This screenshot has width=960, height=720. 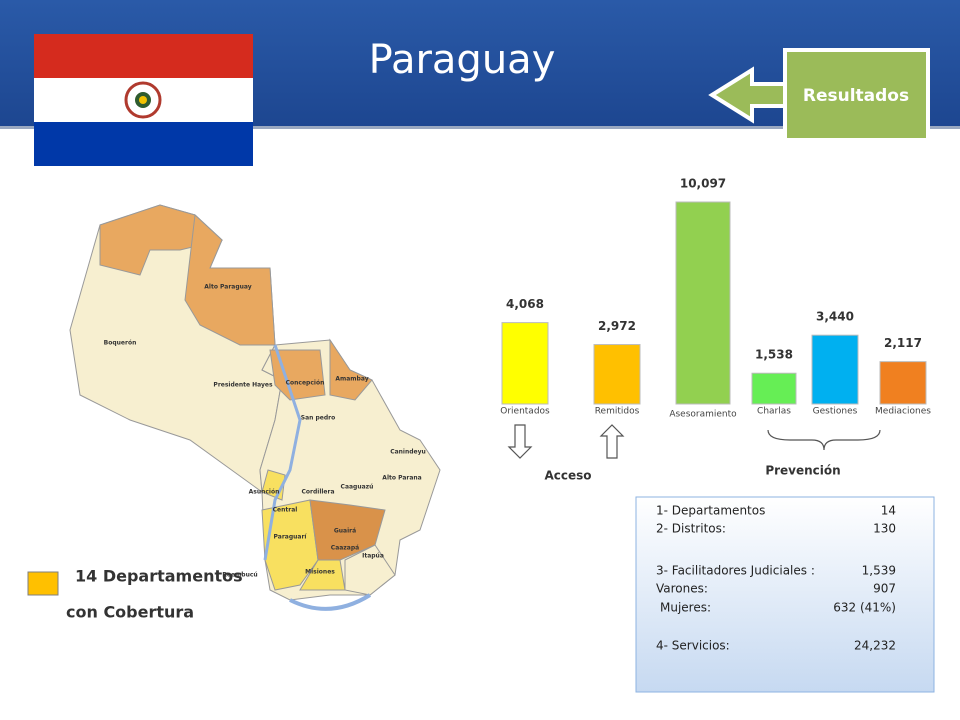 What do you see at coordinates (617, 326) in the screenshot?
I see `value-label: 2,972` at bounding box center [617, 326].